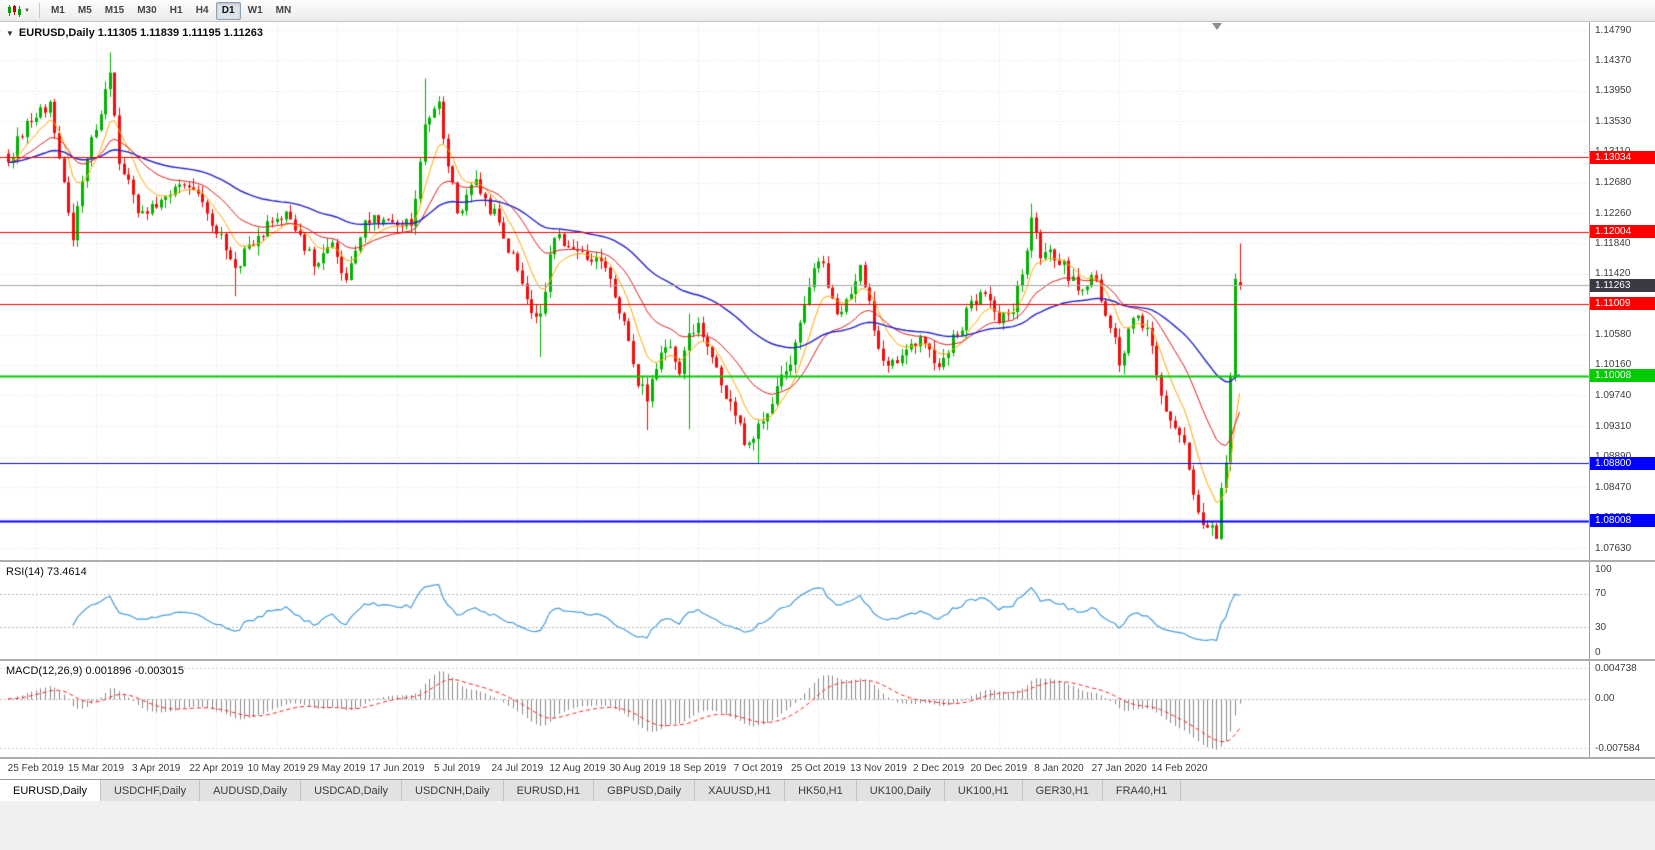 Image resolution: width=1655 pixels, height=850 pixels. What do you see at coordinates (900, 790) in the screenshot?
I see `chart-tab-uk100-daily: UK100,Daily` at bounding box center [900, 790].